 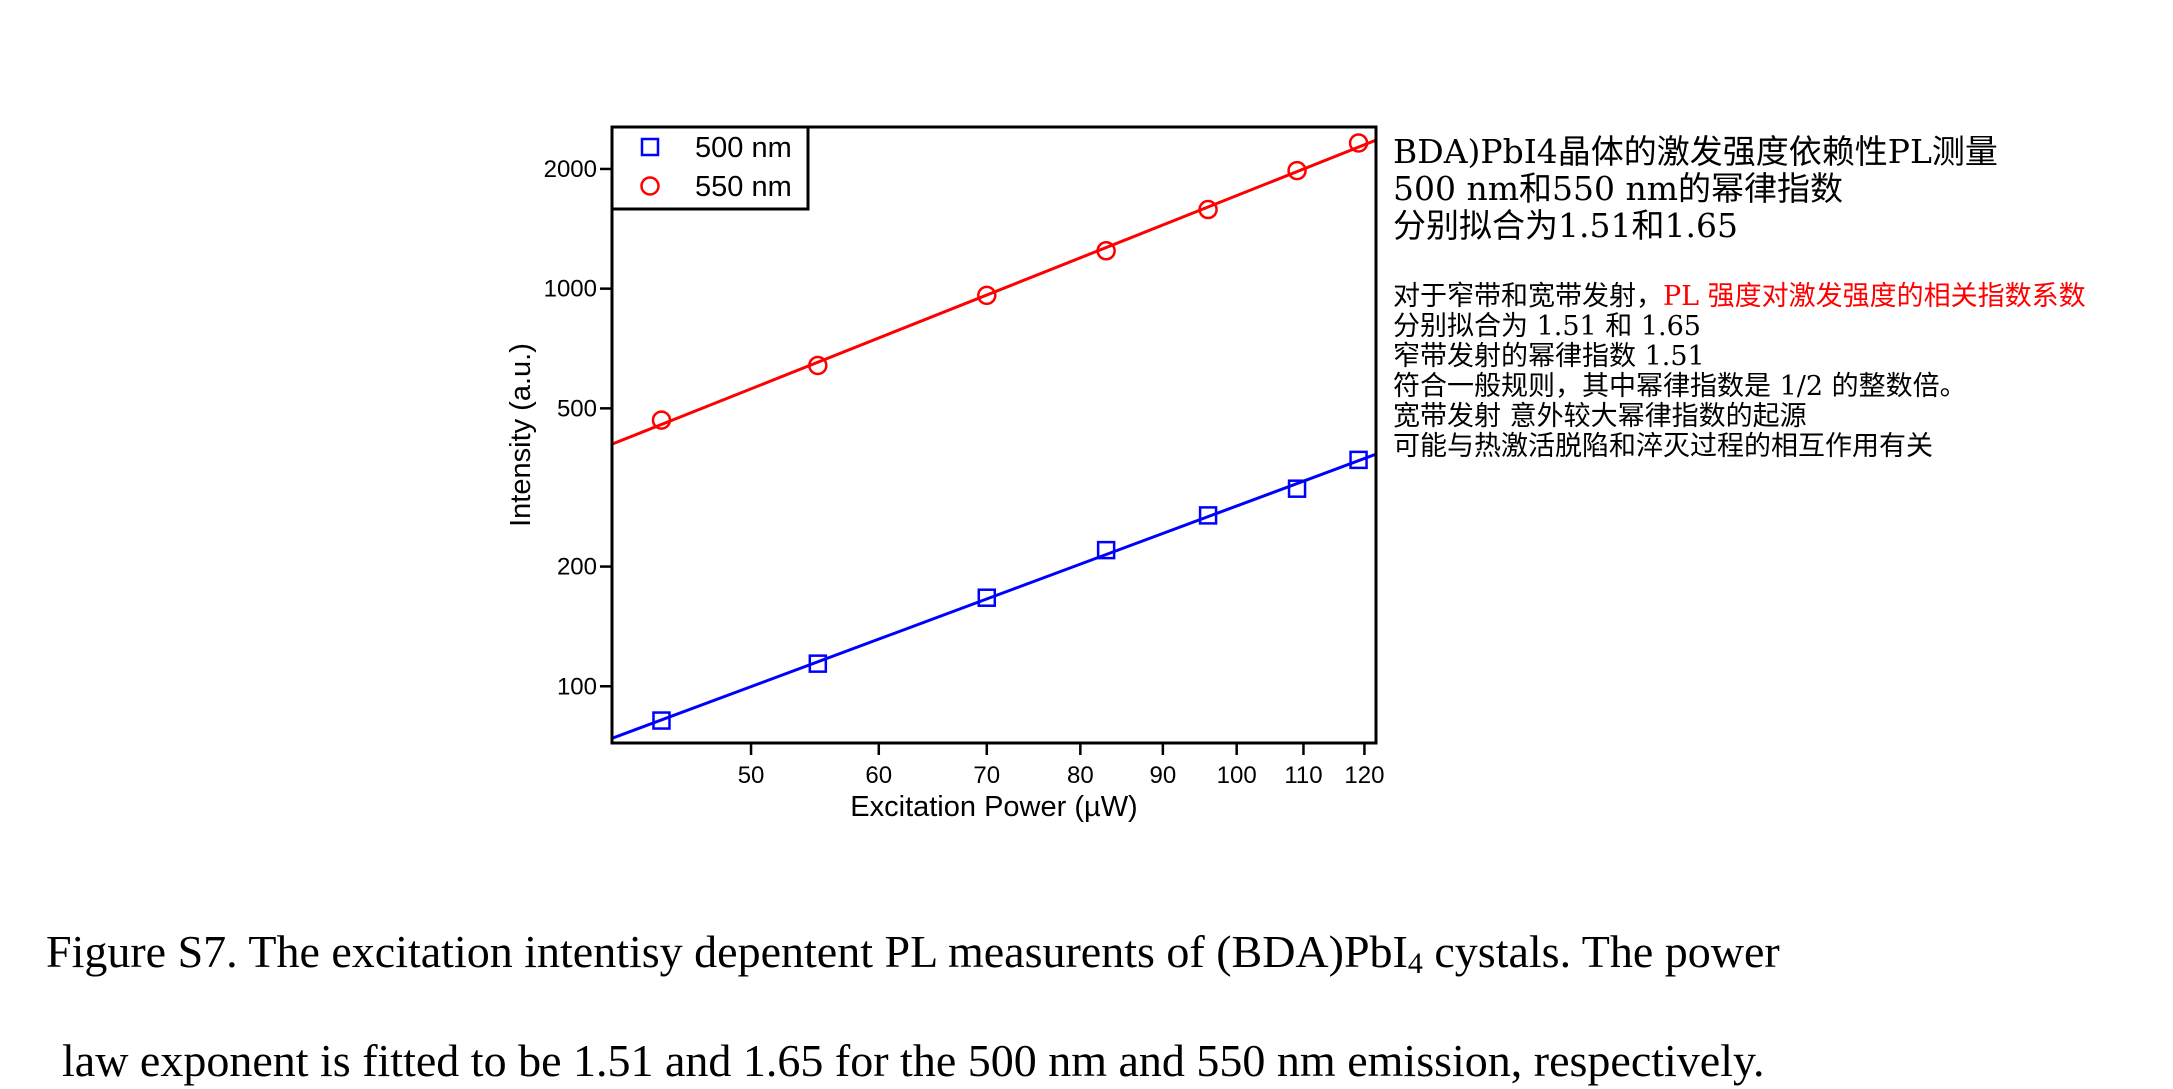 What do you see at coordinates (1680, 386) in the screenshot?
I see `annotation-detail-line: 符合一般规则，其中幂律指数是 1/2 的整数倍。` at bounding box center [1680, 386].